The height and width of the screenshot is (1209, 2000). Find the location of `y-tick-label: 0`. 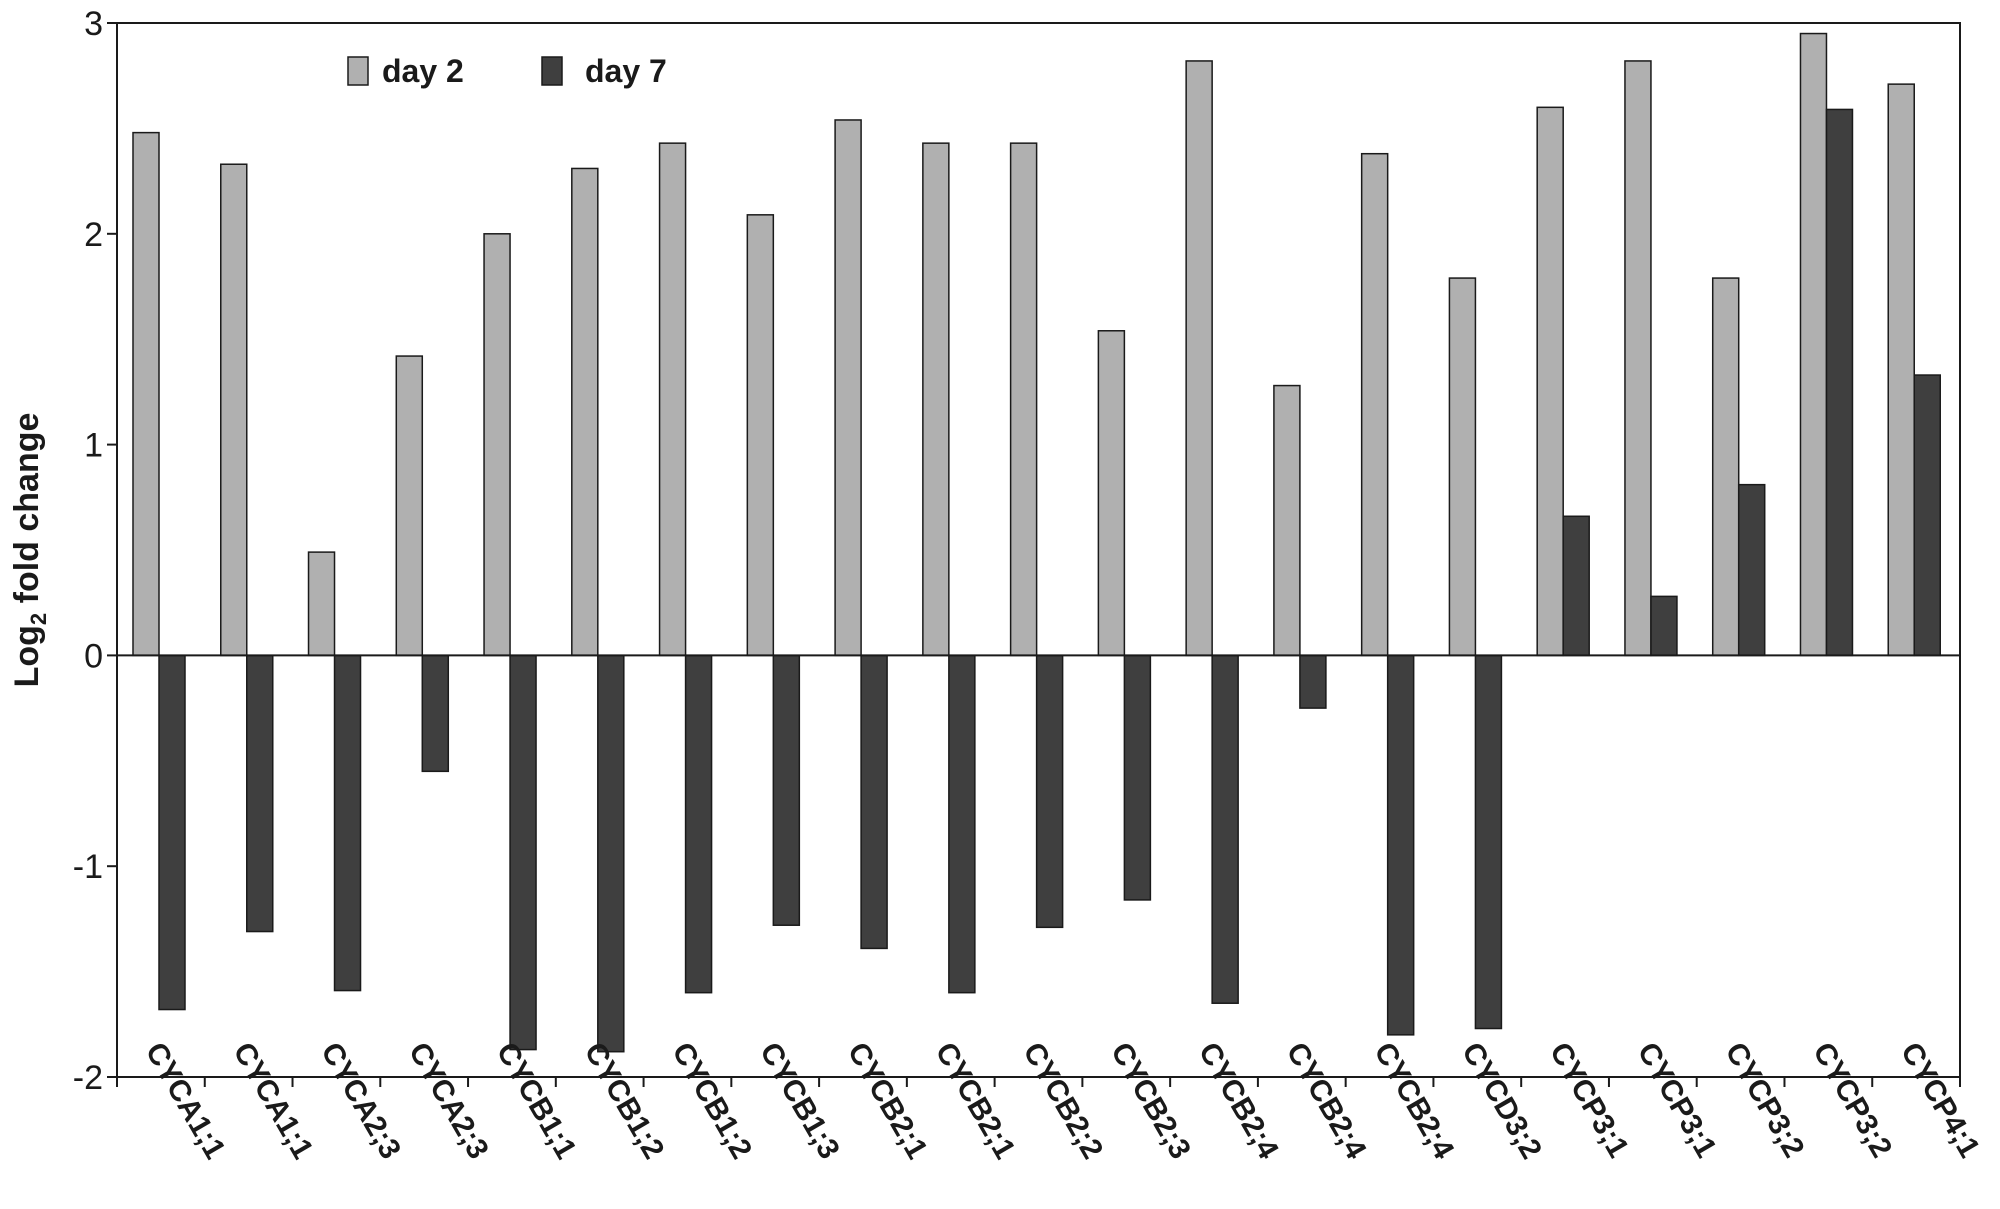

y-tick-label: 0 is located at coordinates (93, 656).